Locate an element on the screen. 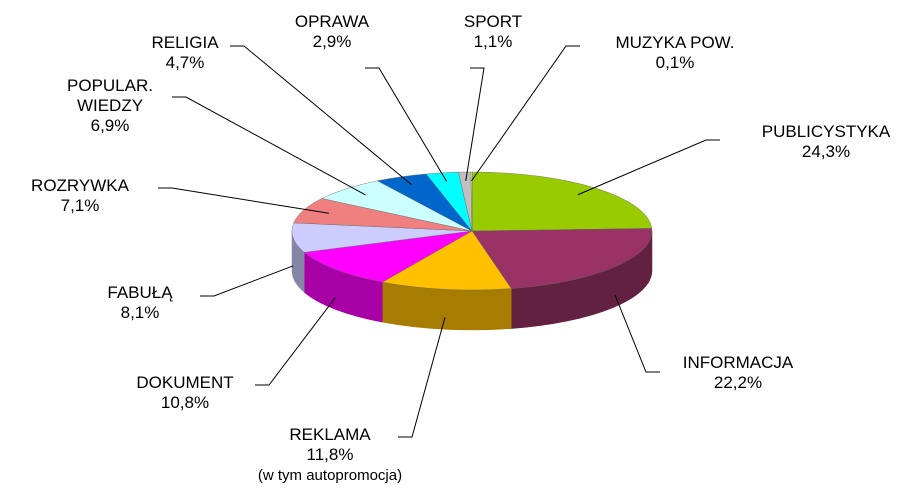 The width and height of the screenshot is (918, 497). value-label: 24,3% is located at coordinates (826, 151).